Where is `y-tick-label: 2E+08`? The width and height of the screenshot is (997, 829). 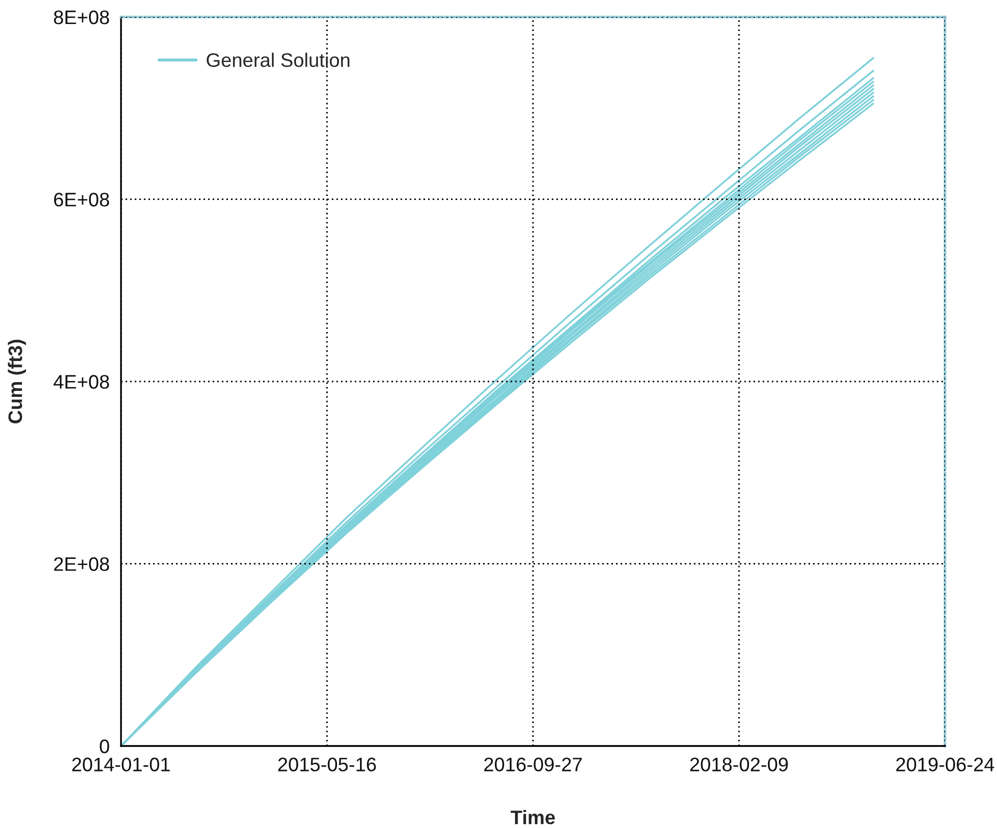 y-tick-label: 2E+08 is located at coordinates (82, 564).